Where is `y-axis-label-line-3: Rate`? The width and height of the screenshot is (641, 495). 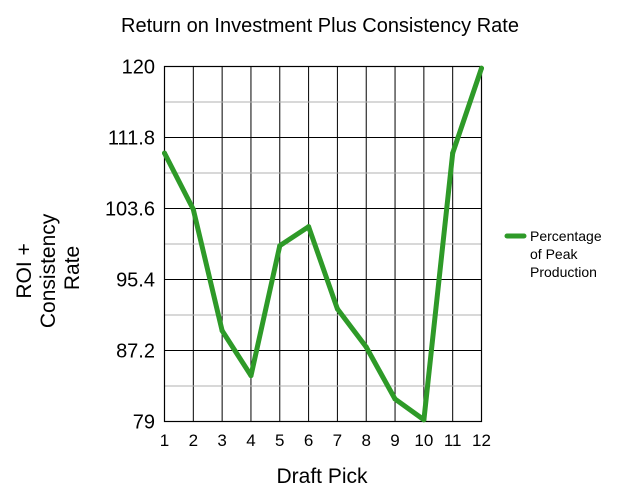 y-axis-label-line-3: Rate is located at coordinates (72, 268).